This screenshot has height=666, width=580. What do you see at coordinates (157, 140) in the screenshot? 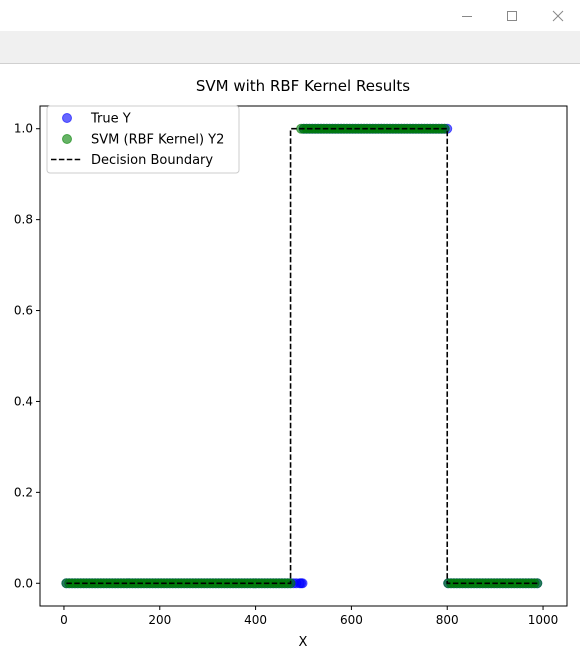
I see `legend-label-svm: SVM (RBF Kernel) Y2` at bounding box center [157, 140].